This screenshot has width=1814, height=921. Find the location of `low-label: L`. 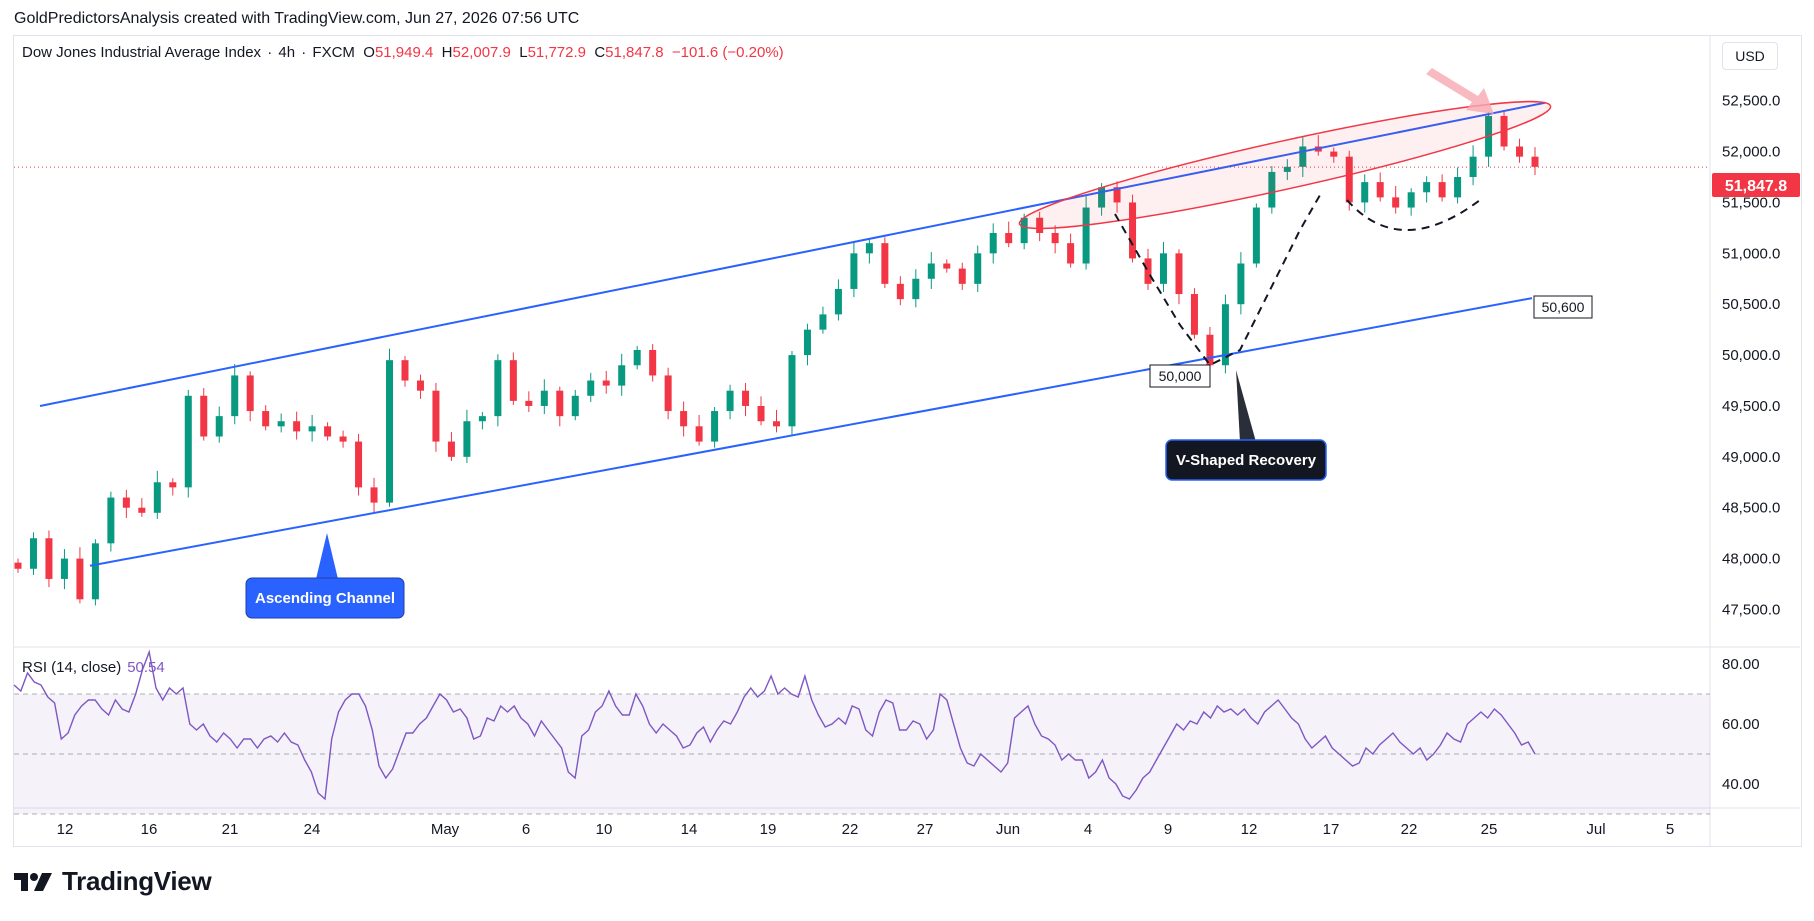

low-label: L is located at coordinates (523, 52).